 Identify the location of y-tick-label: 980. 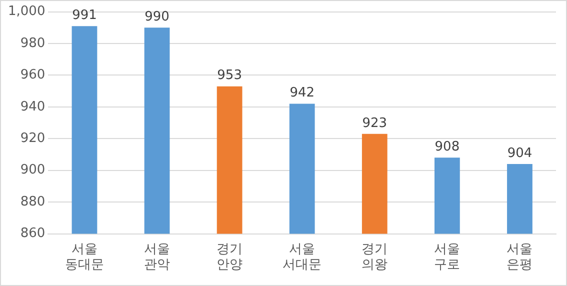
(33, 43).